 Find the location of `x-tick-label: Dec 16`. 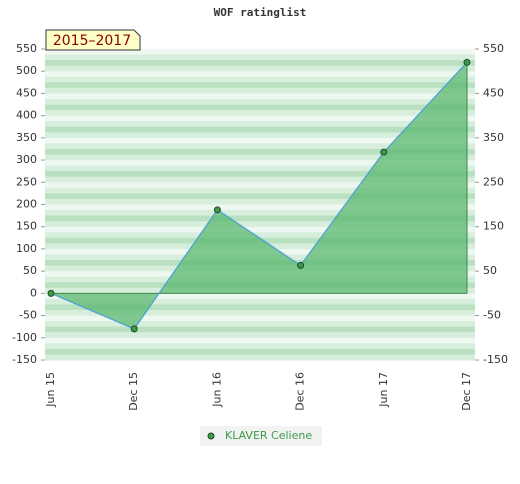

x-tick-label: Dec 16 is located at coordinates (300, 391).